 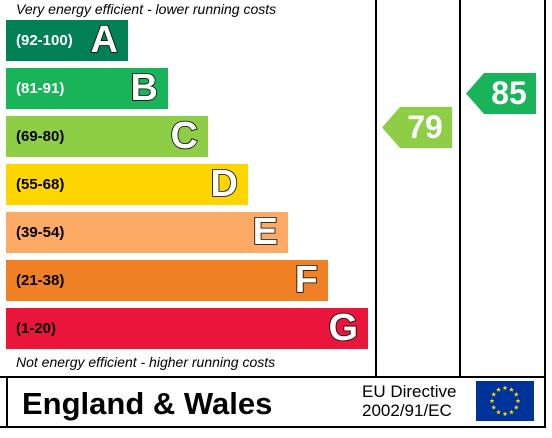 What do you see at coordinates (87, 88) in the screenshot?
I see `band-b: (81-91) B` at bounding box center [87, 88].